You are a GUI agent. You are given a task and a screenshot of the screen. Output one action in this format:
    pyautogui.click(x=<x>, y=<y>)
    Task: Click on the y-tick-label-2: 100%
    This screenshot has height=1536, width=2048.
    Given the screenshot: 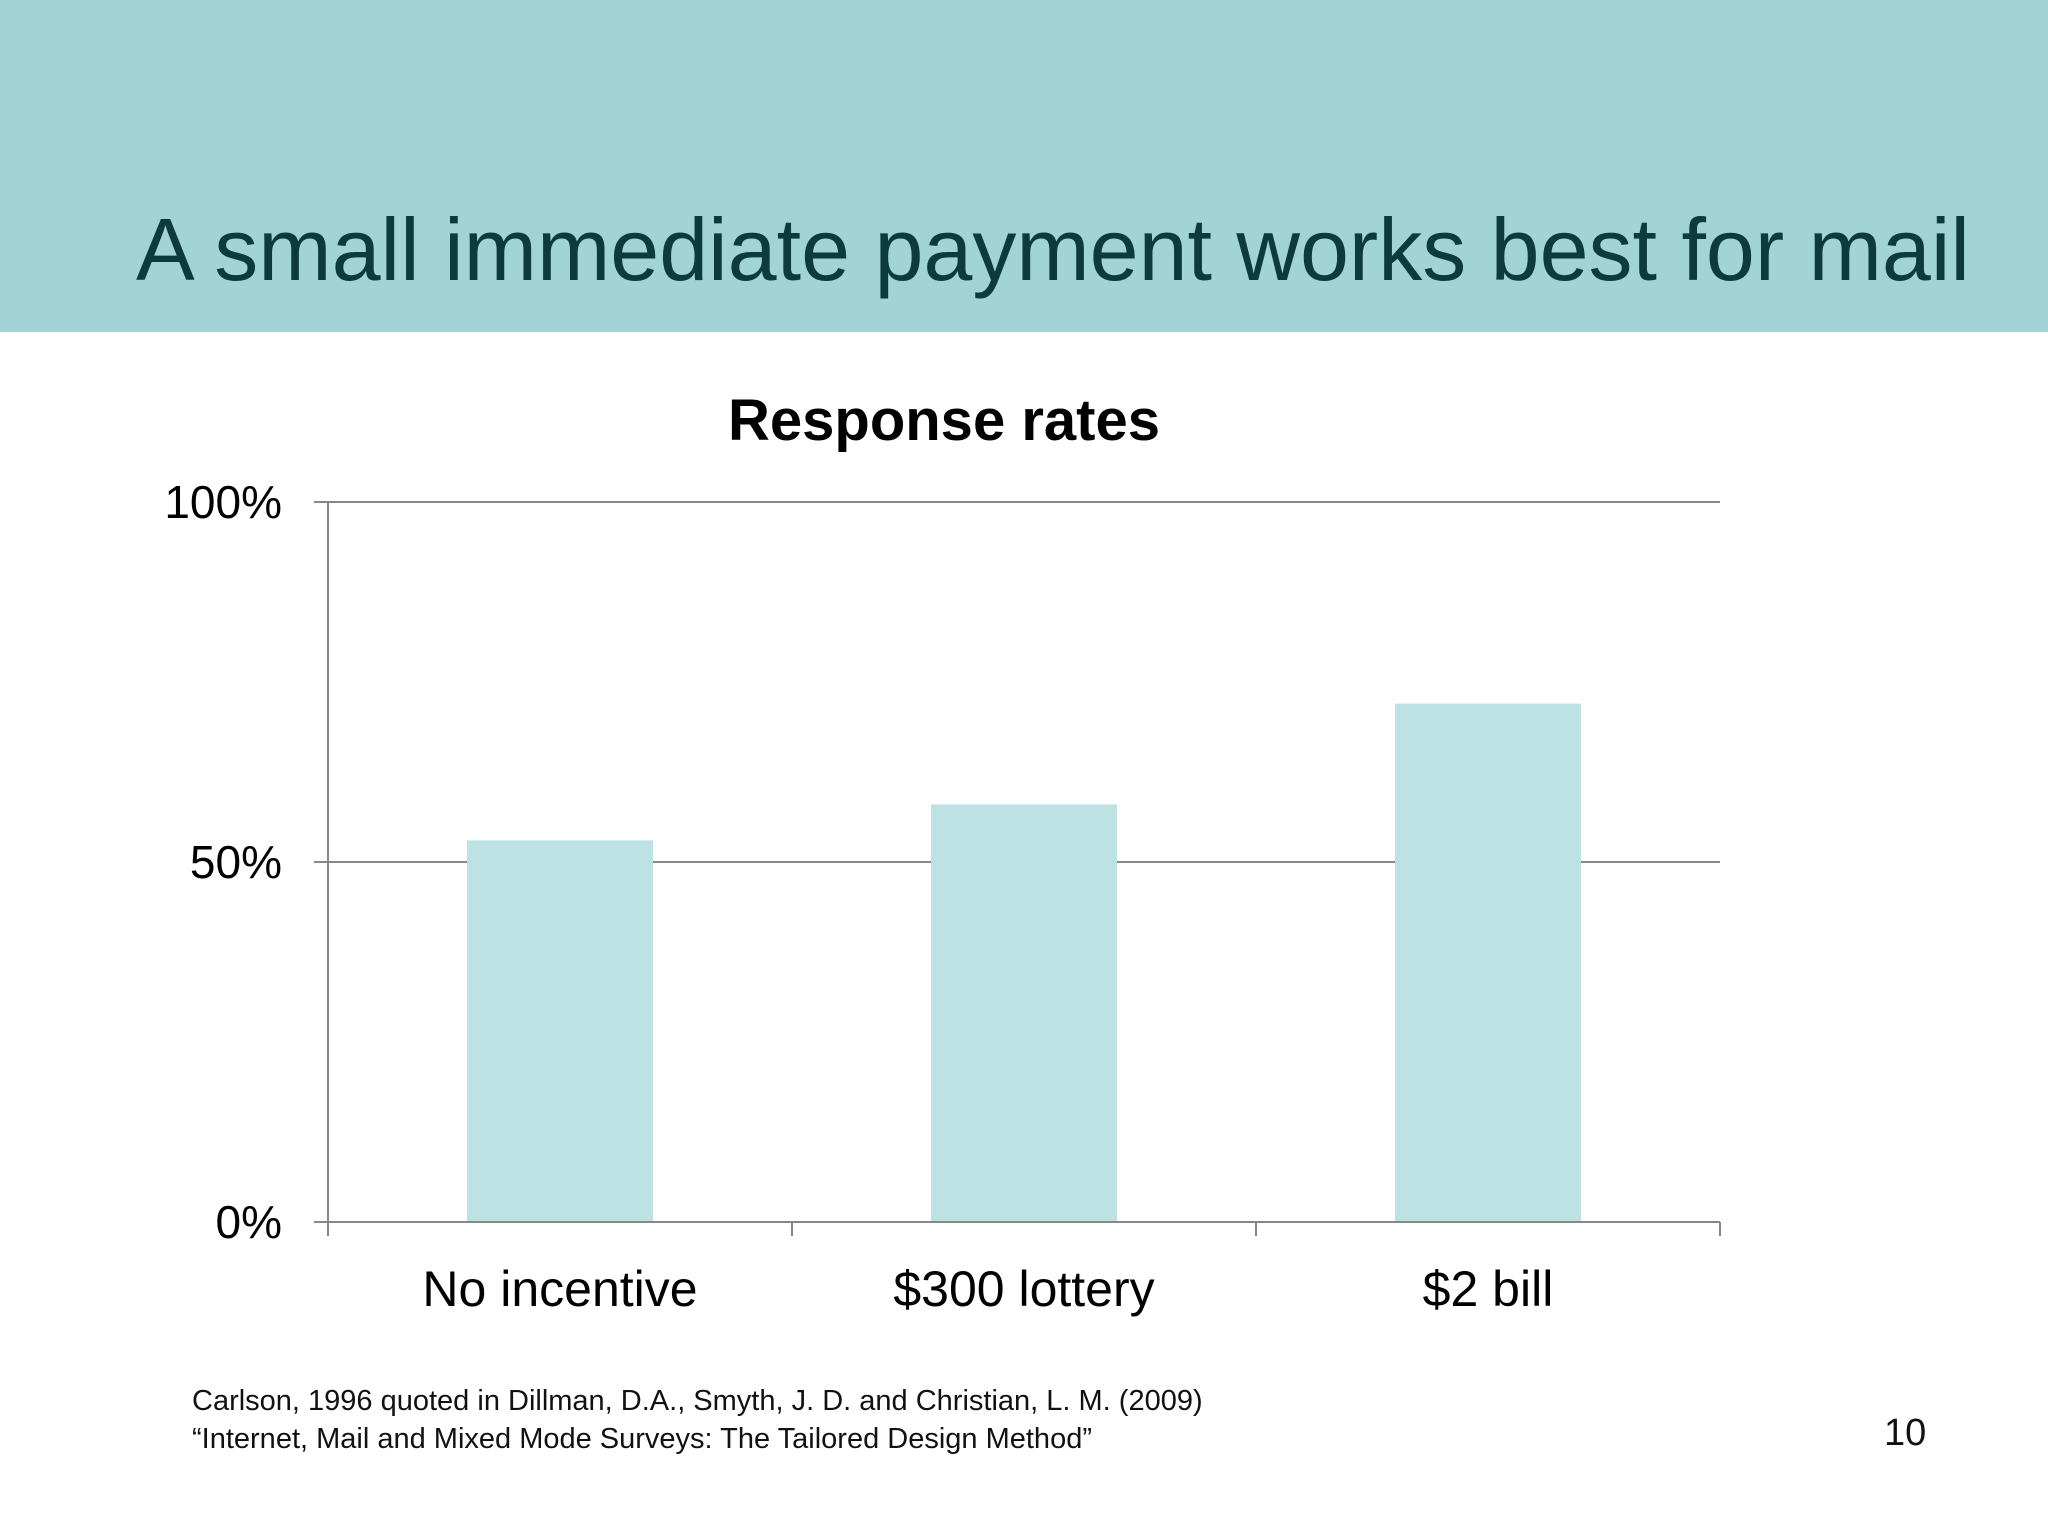 What is the action you would take?
    pyautogui.click(x=223, y=502)
    